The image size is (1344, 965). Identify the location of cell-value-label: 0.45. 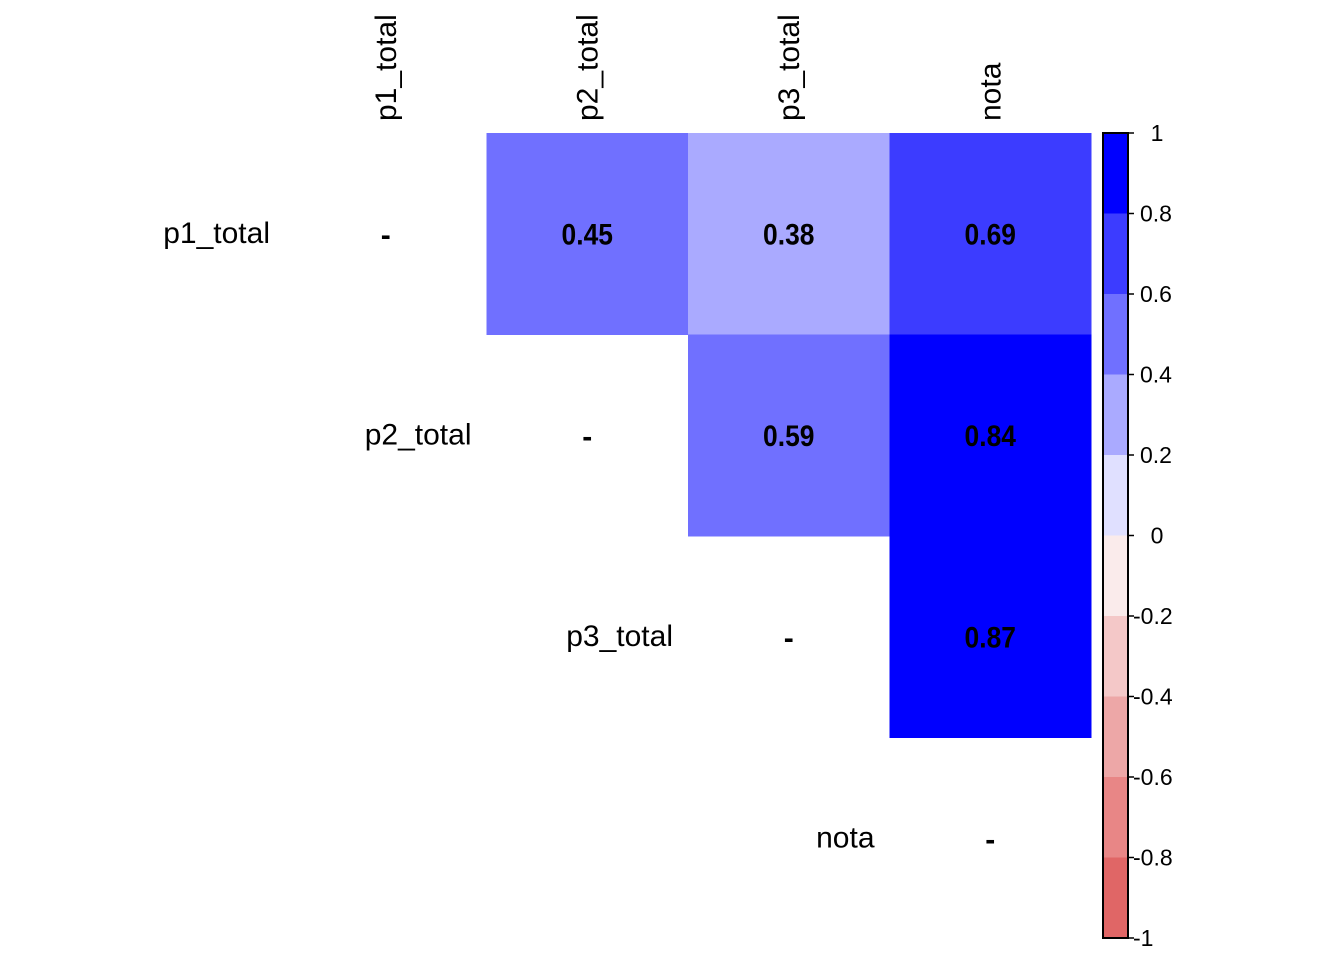
(587, 234).